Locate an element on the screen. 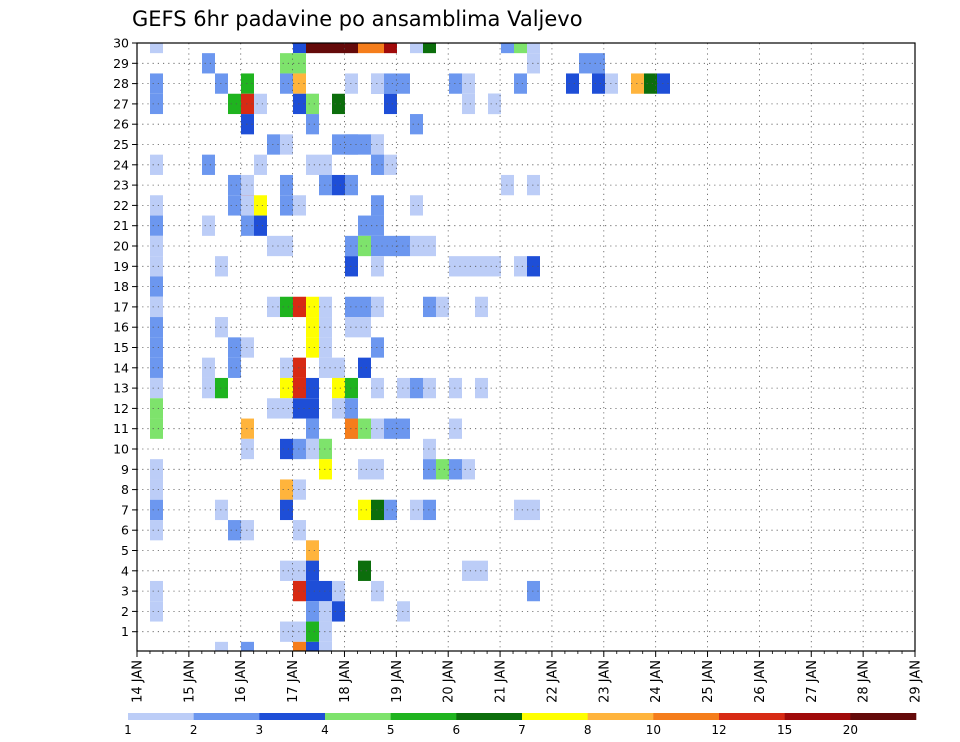  y-tick-label: 5 is located at coordinates (125, 550).